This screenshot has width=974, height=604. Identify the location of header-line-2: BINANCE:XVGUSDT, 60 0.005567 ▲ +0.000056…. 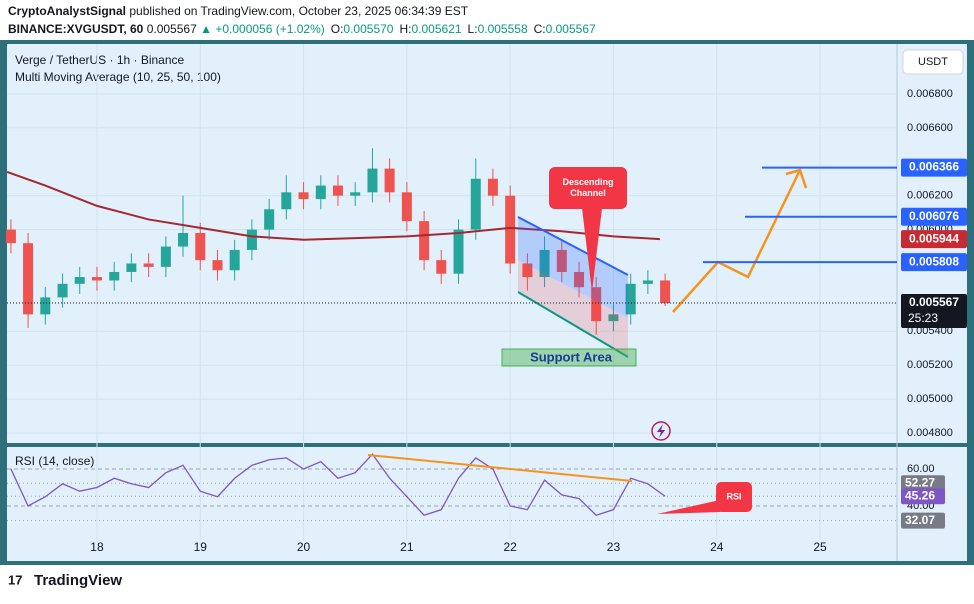
(302, 29).